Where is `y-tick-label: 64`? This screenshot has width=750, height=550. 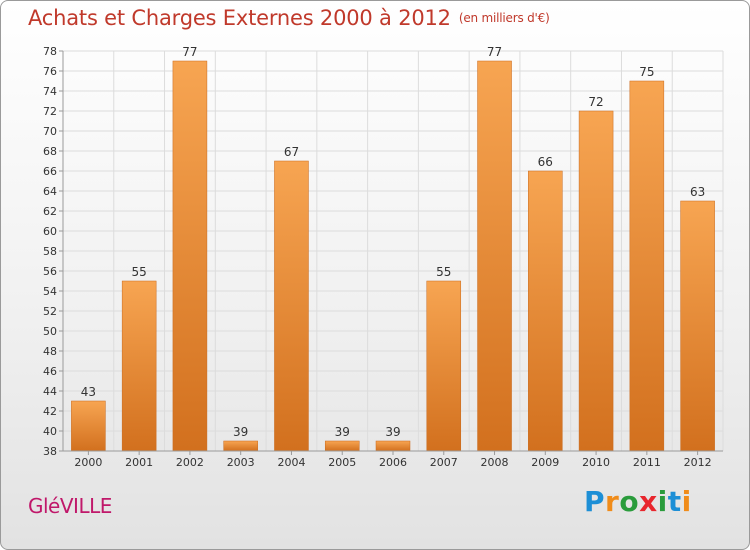 y-tick-label: 64 is located at coordinates (50, 191).